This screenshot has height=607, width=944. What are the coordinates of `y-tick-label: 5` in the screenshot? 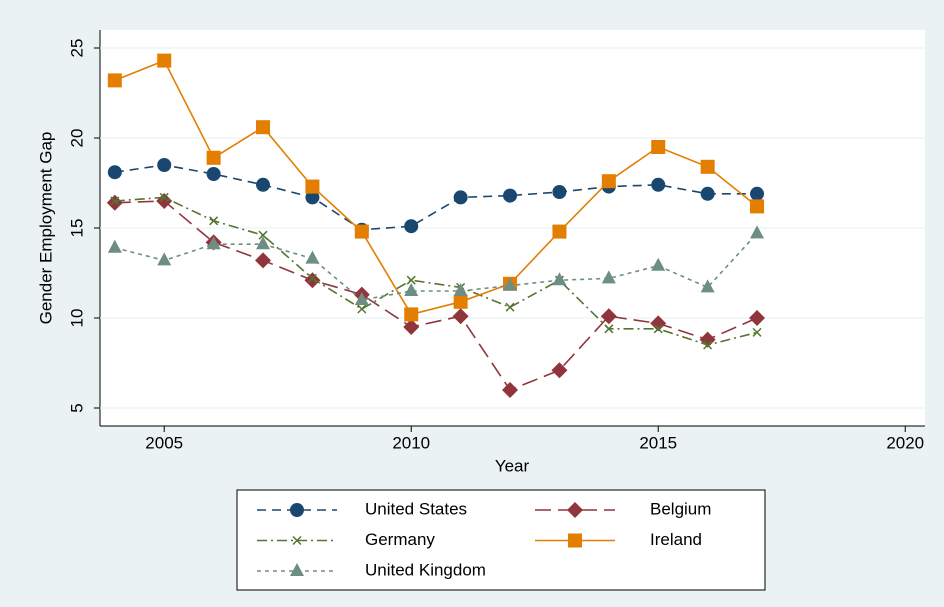 It's located at (76, 407).